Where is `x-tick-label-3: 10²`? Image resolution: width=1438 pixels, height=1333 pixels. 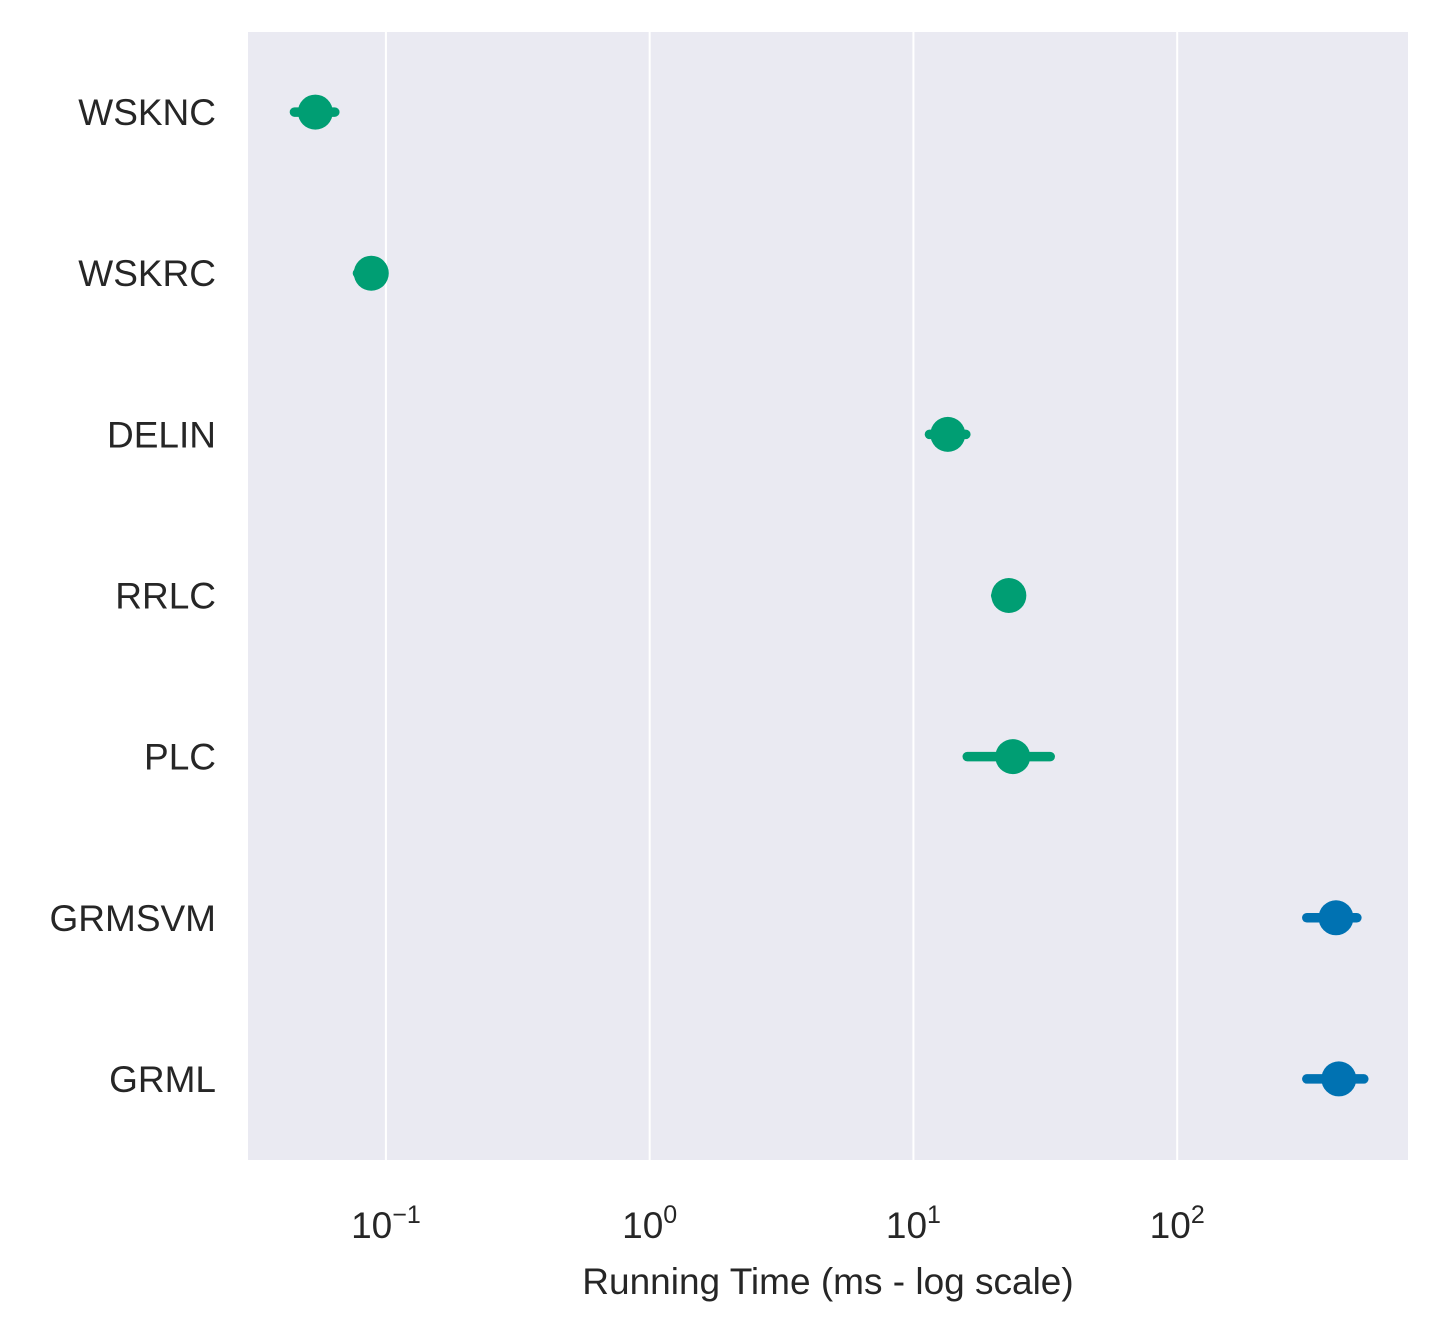
x-tick-label-3: 10² is located at coordinates (1177, 1223).